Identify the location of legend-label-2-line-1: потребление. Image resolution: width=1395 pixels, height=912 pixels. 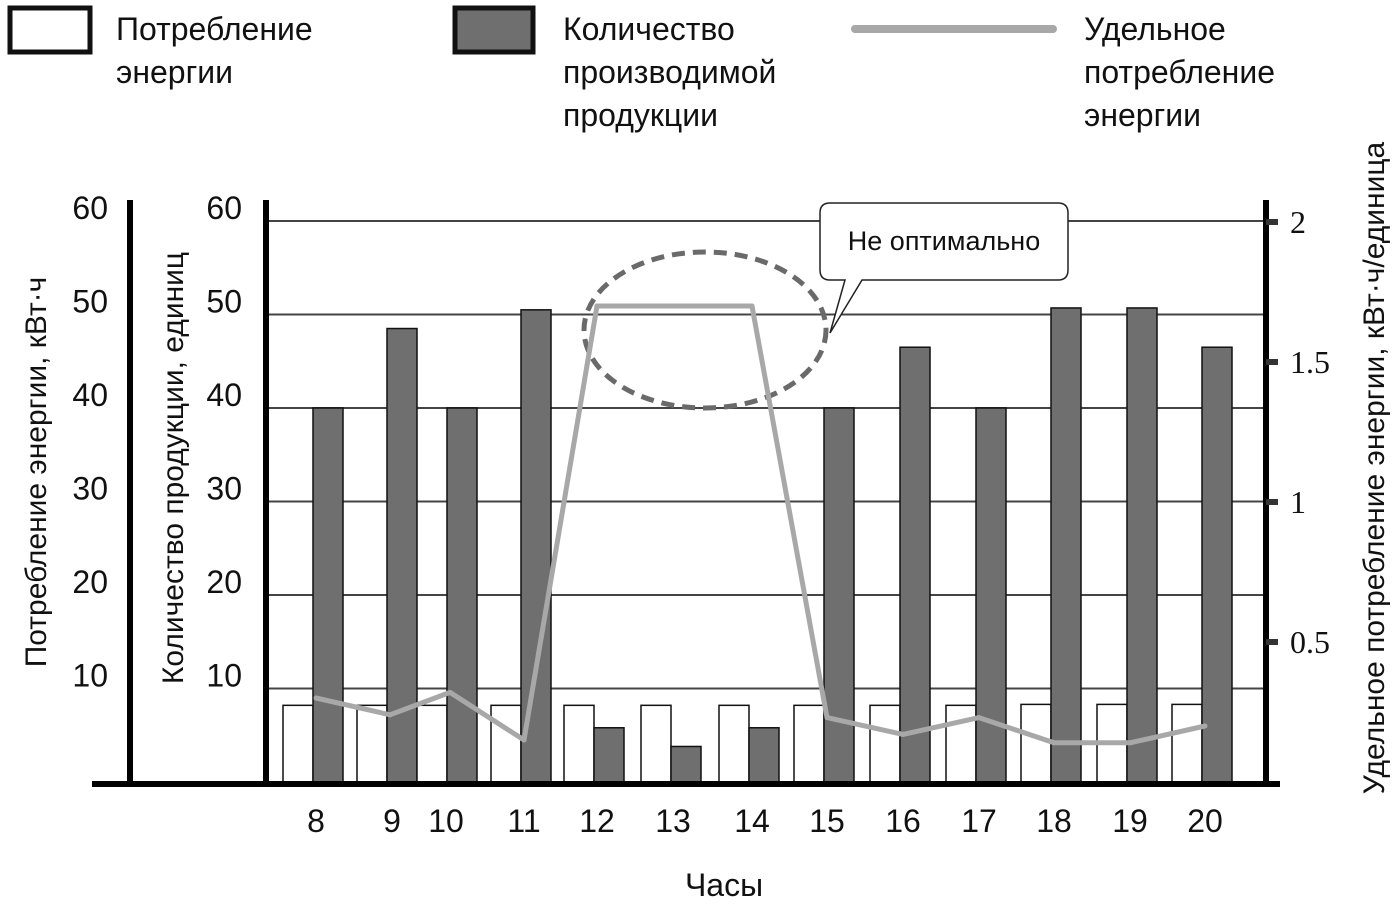
(1179, 72).